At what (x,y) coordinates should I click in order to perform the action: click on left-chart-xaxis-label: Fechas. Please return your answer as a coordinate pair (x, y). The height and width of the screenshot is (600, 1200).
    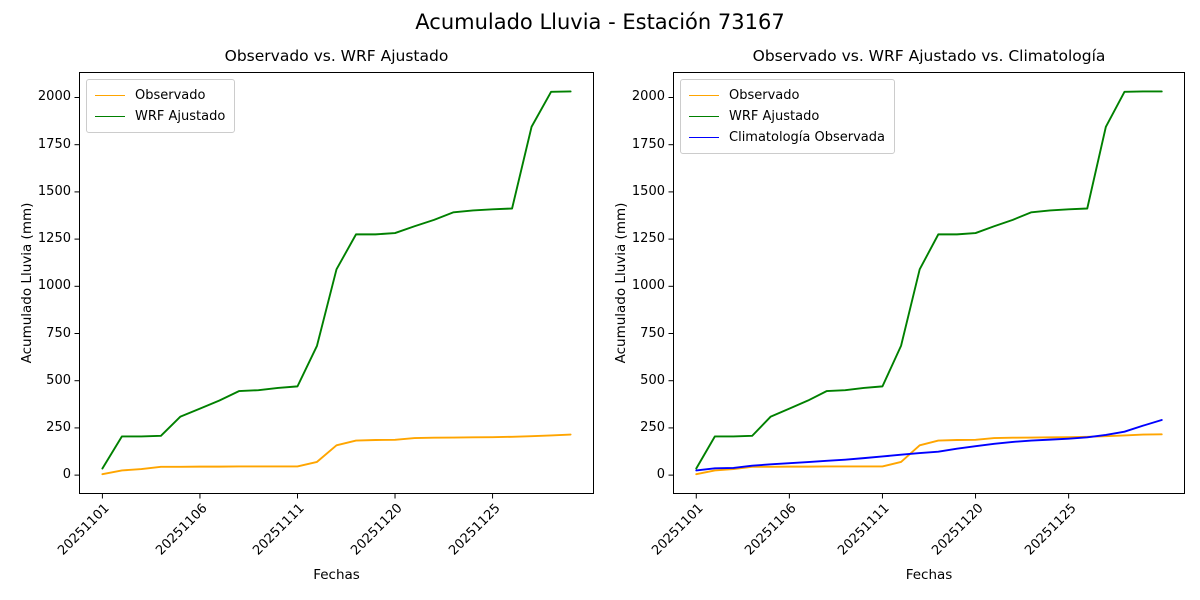
    Looking at the image, I should click on (336, 575).